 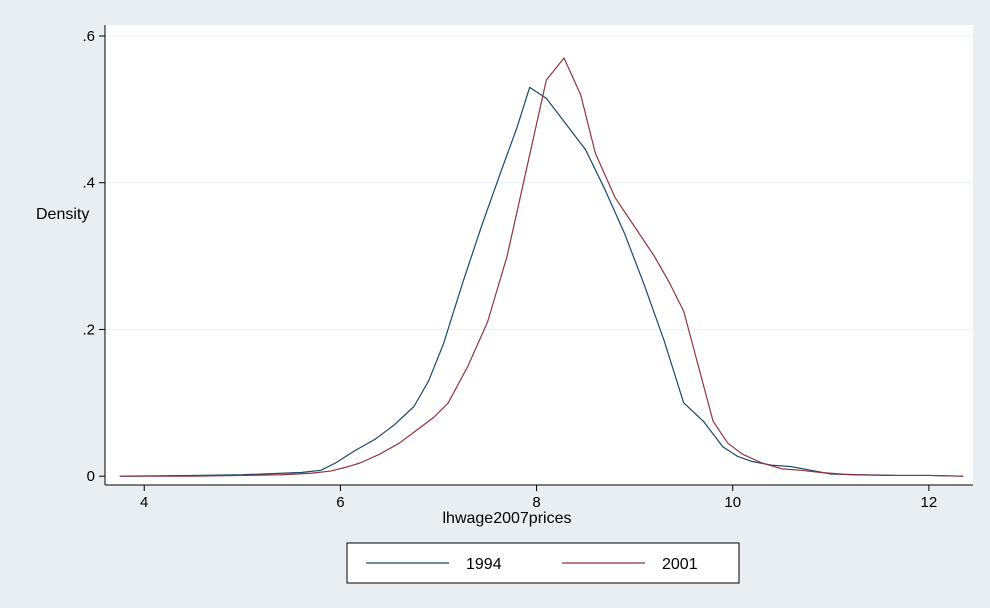 I want to click on x-tick-label-4: 12, so click(x=929, y=502).